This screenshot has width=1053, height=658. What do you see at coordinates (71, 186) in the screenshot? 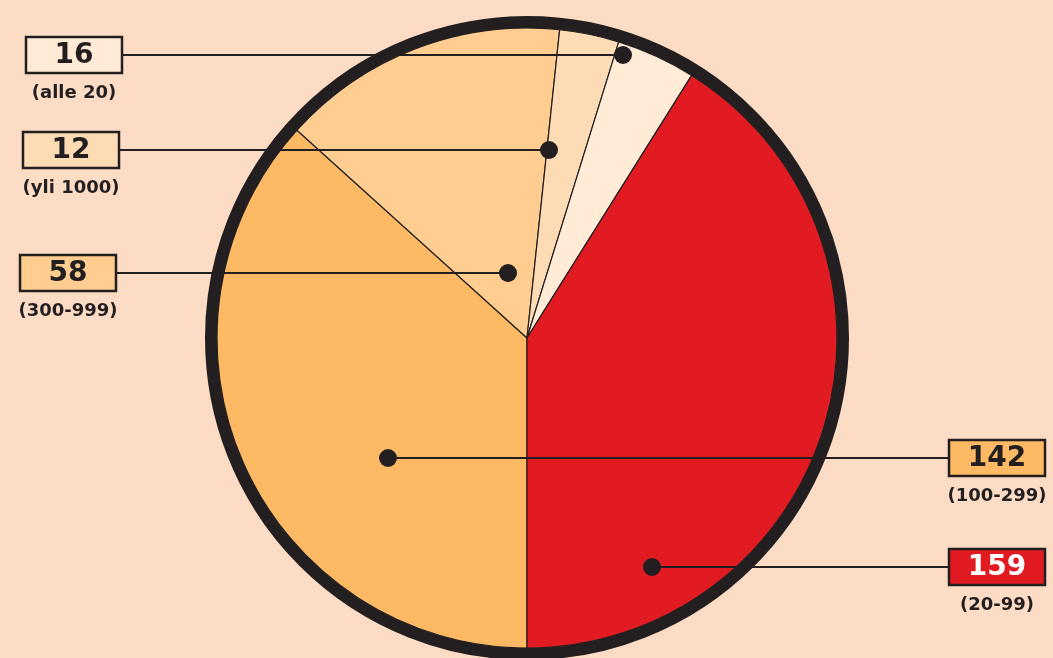
I see `slice-label: (yli 1000)` at bounding box center [71, 186].